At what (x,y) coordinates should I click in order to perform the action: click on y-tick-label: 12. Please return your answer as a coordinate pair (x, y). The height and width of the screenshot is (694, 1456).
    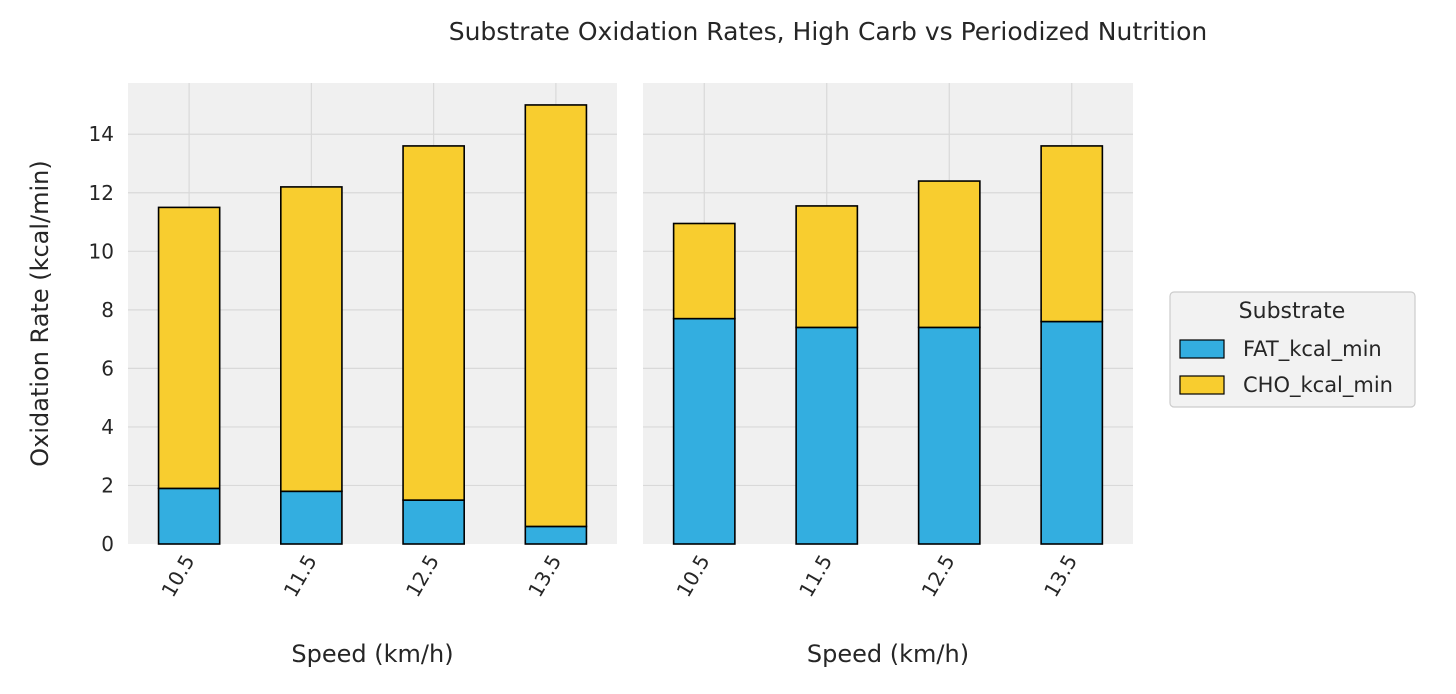
    Looking at the image, I should click on (101, 193).